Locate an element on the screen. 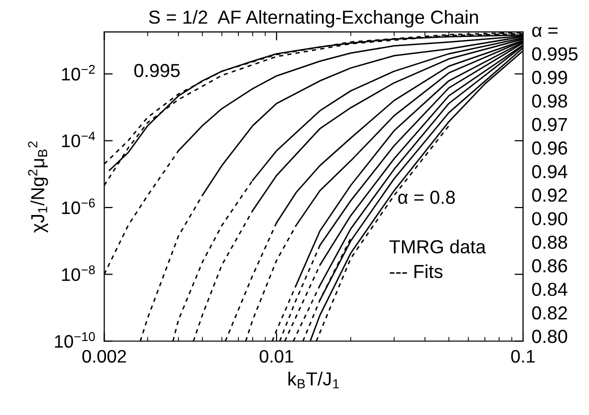 Image resolution: width=589 pixels, height=415 pixels. annotation: α = 0.8 is located at coordinates (426, 197).